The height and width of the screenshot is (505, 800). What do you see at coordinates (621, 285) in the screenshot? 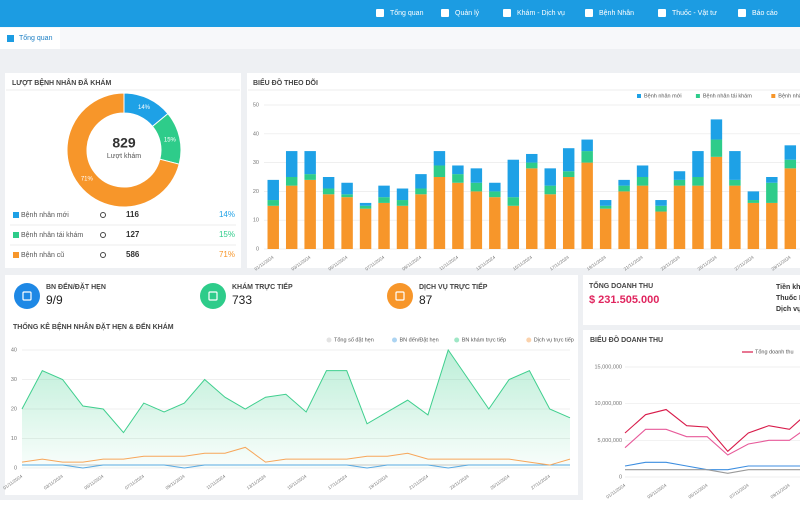
I see `revenue-label: TỔNG DOANH THU` at bounding box center [621, 285].